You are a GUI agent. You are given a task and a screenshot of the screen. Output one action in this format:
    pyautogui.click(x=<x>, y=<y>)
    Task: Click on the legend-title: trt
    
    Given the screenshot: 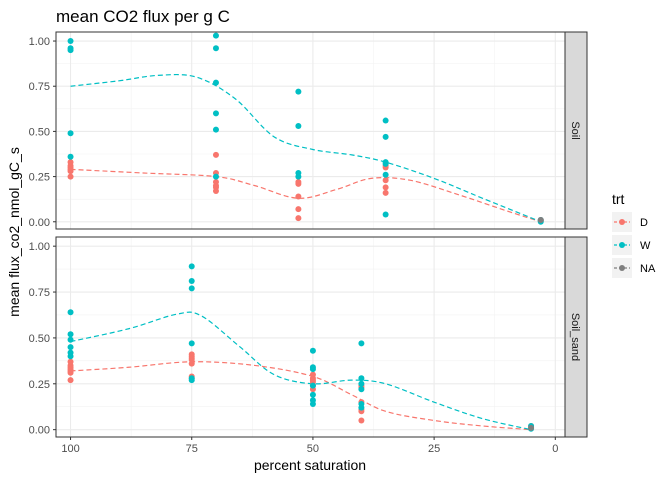 What is the action you would take?
    pyautogui.click(x=618, y=199)
    